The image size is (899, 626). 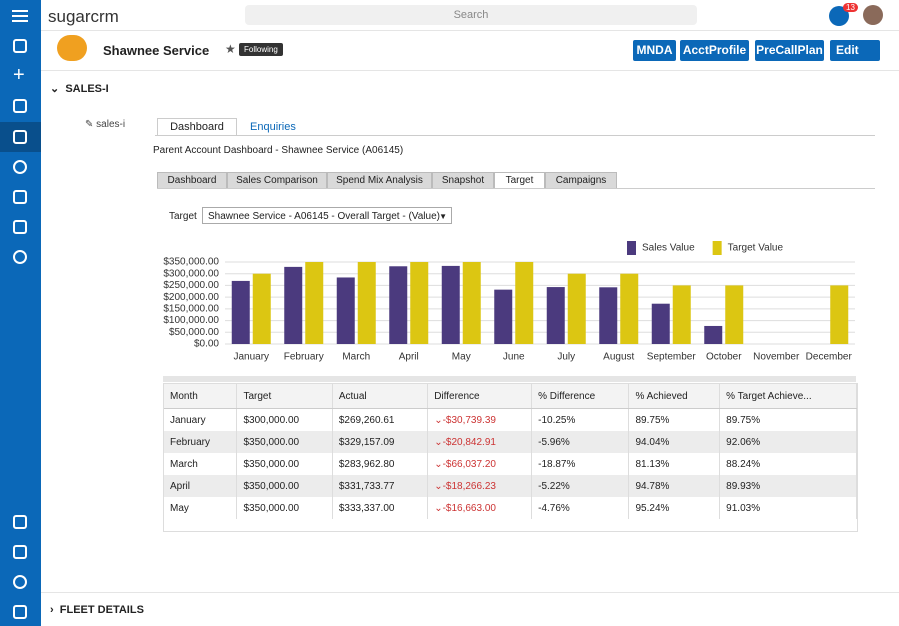 I want to click on target-label: Target, so click(x=183, y=216).